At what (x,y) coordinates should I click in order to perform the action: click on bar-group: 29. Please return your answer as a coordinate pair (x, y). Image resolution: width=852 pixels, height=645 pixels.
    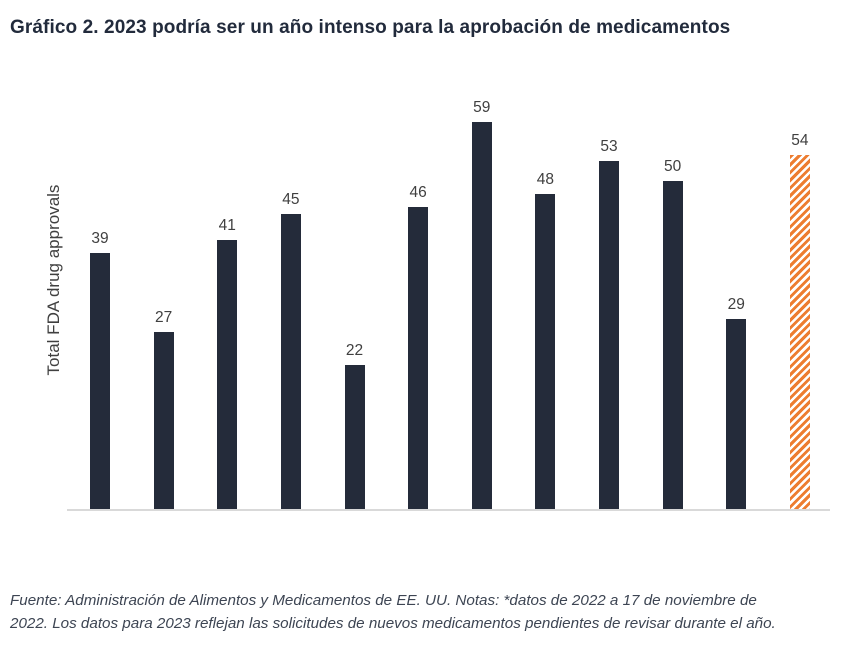
    Looking at the image, I should click on (736, 402).